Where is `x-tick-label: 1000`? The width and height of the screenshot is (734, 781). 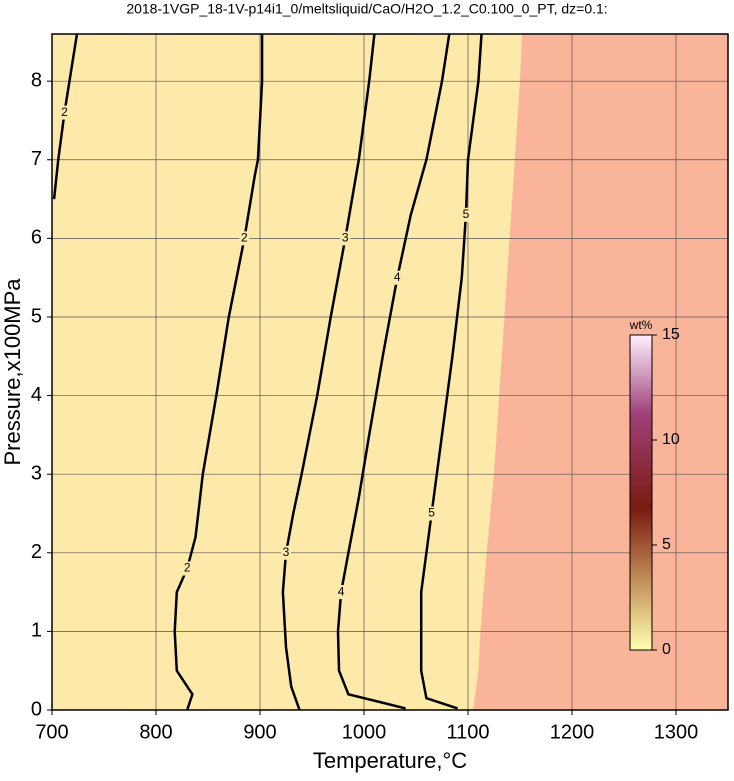 x-tick-label: 1000 is located at coordinates (364, 732).